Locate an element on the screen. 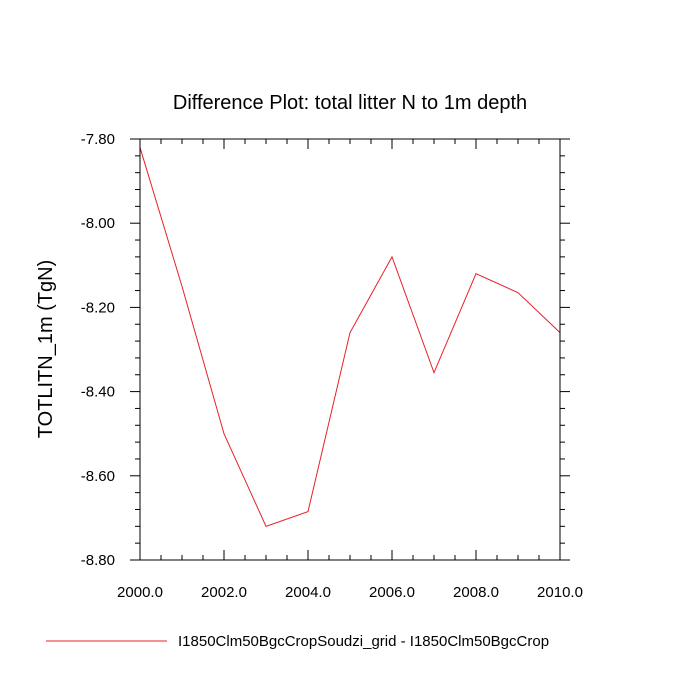 The width and height of the screenshot is (700, 700). x-tick-label: 2002.0 is located at coordinates (224, 592).